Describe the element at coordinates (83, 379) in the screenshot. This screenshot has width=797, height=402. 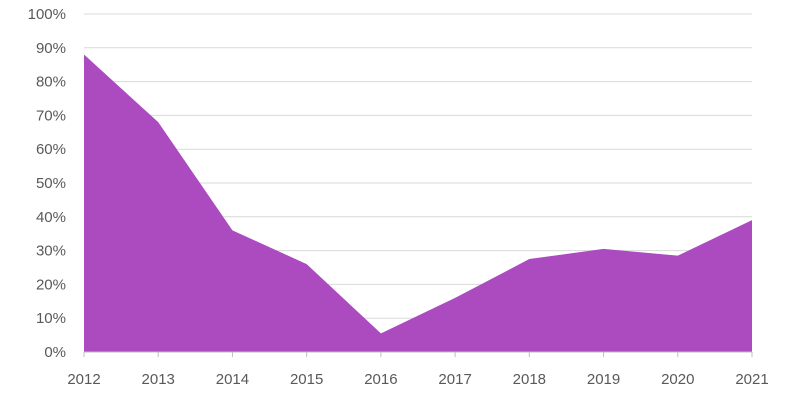
I see `x-tick-label: 2012` at that location.